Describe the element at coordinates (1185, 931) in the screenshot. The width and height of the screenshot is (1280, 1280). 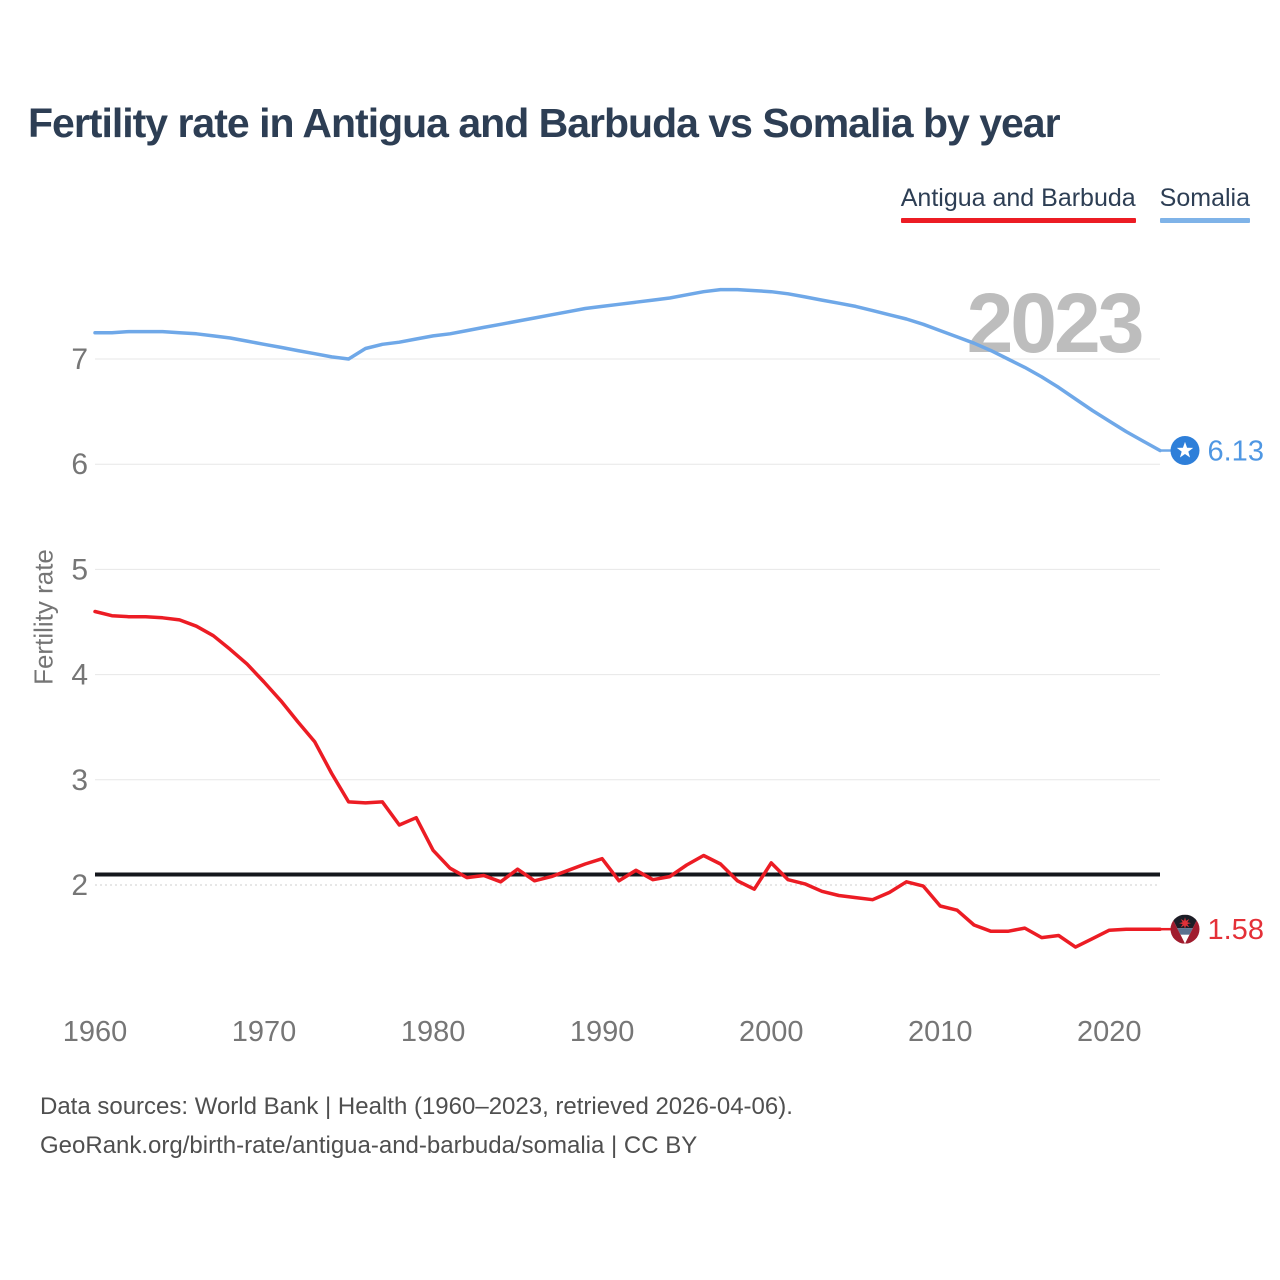
I see `flag-blue-band` at that location.